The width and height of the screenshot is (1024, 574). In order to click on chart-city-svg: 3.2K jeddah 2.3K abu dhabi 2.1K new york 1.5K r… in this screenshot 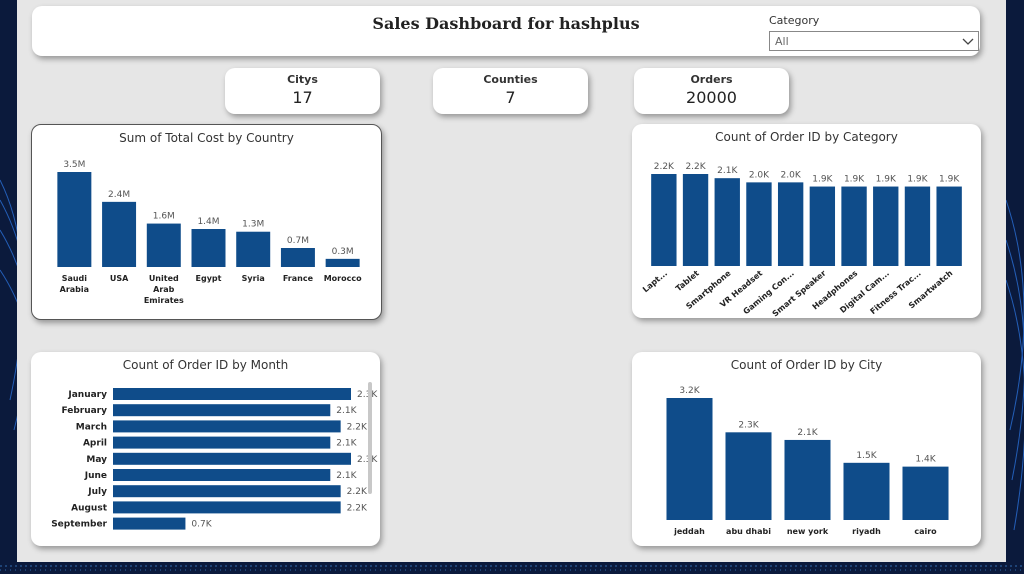, I will do `click(807, 461)`.